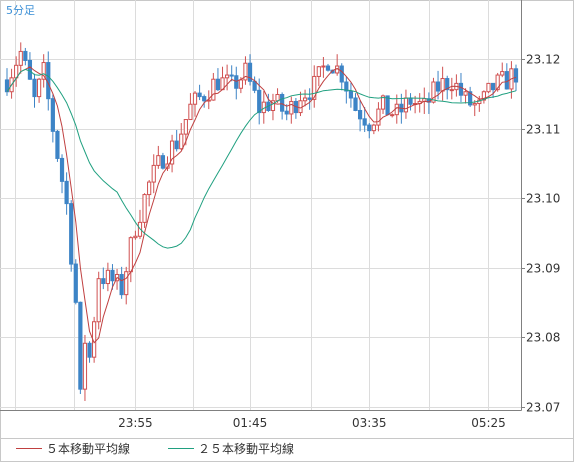 This screenshot has height=466, width=574. I want to click on x-tick-label: 05:25, so click(488, 423).